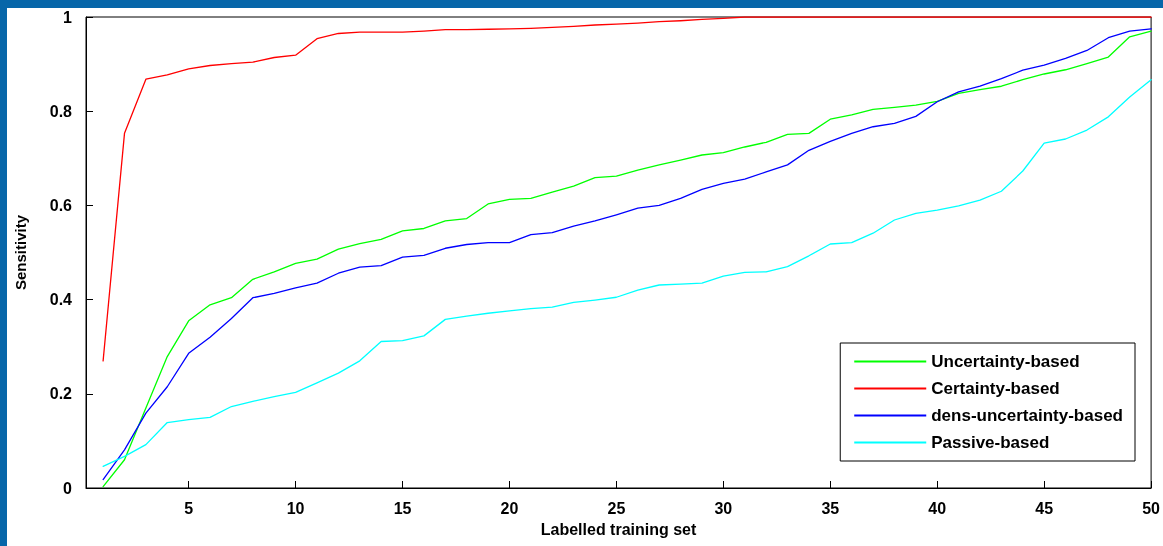  What do you see at coordinates (61, 111) in the screenshot?
I see `y-tick-label: 0.8` at bounding box center [61, 111].